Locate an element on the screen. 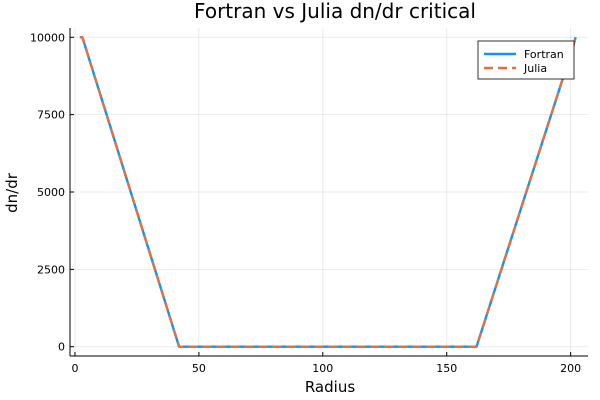 Image resolution: width=600 pixels, height=400 pixels. legend: Fortran Julia is located at coordinates (526, 60).